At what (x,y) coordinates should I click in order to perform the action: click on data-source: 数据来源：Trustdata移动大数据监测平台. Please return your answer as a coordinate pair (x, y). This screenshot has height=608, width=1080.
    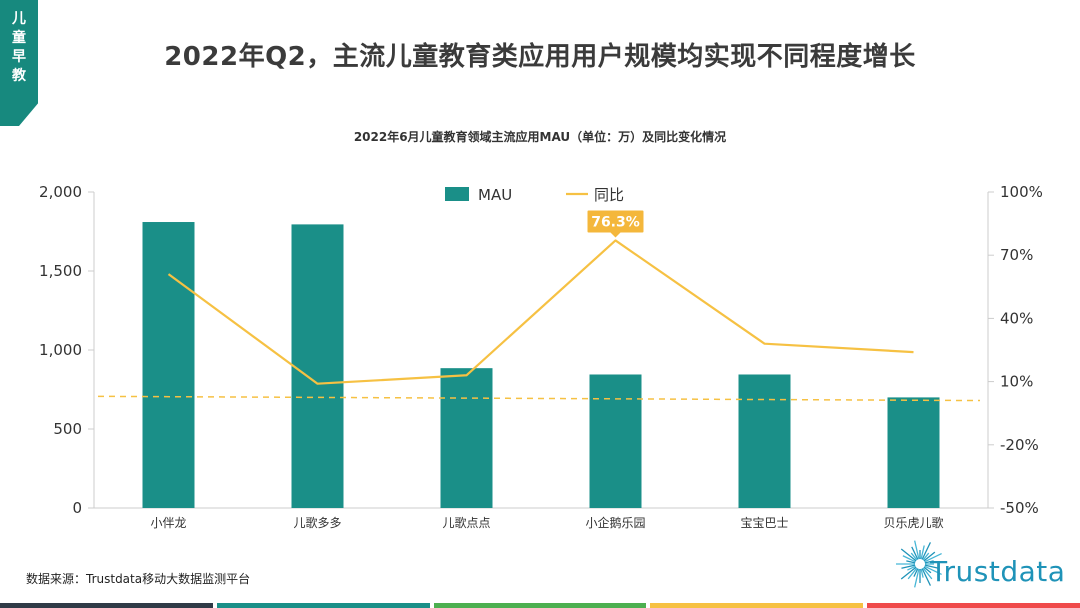
    Looking at the image, I should click on (138, 579).